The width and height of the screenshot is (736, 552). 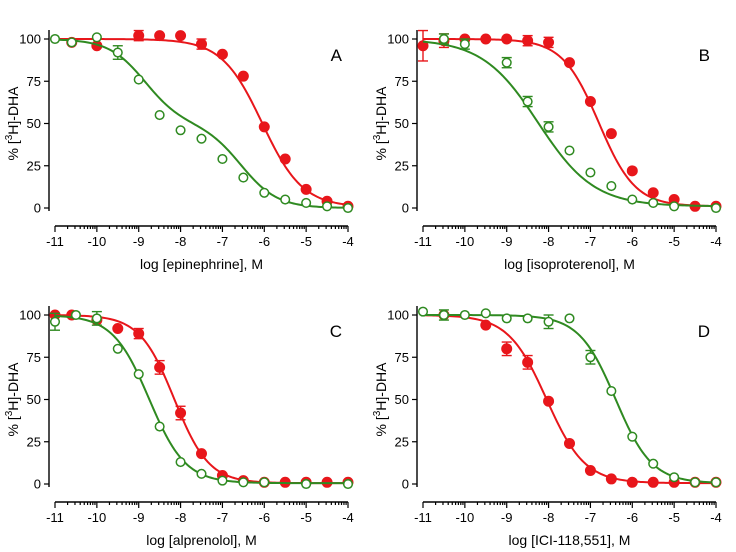 I want to click on x-axis-title: log [isoproterenol], M, so click(x=569, y=264).